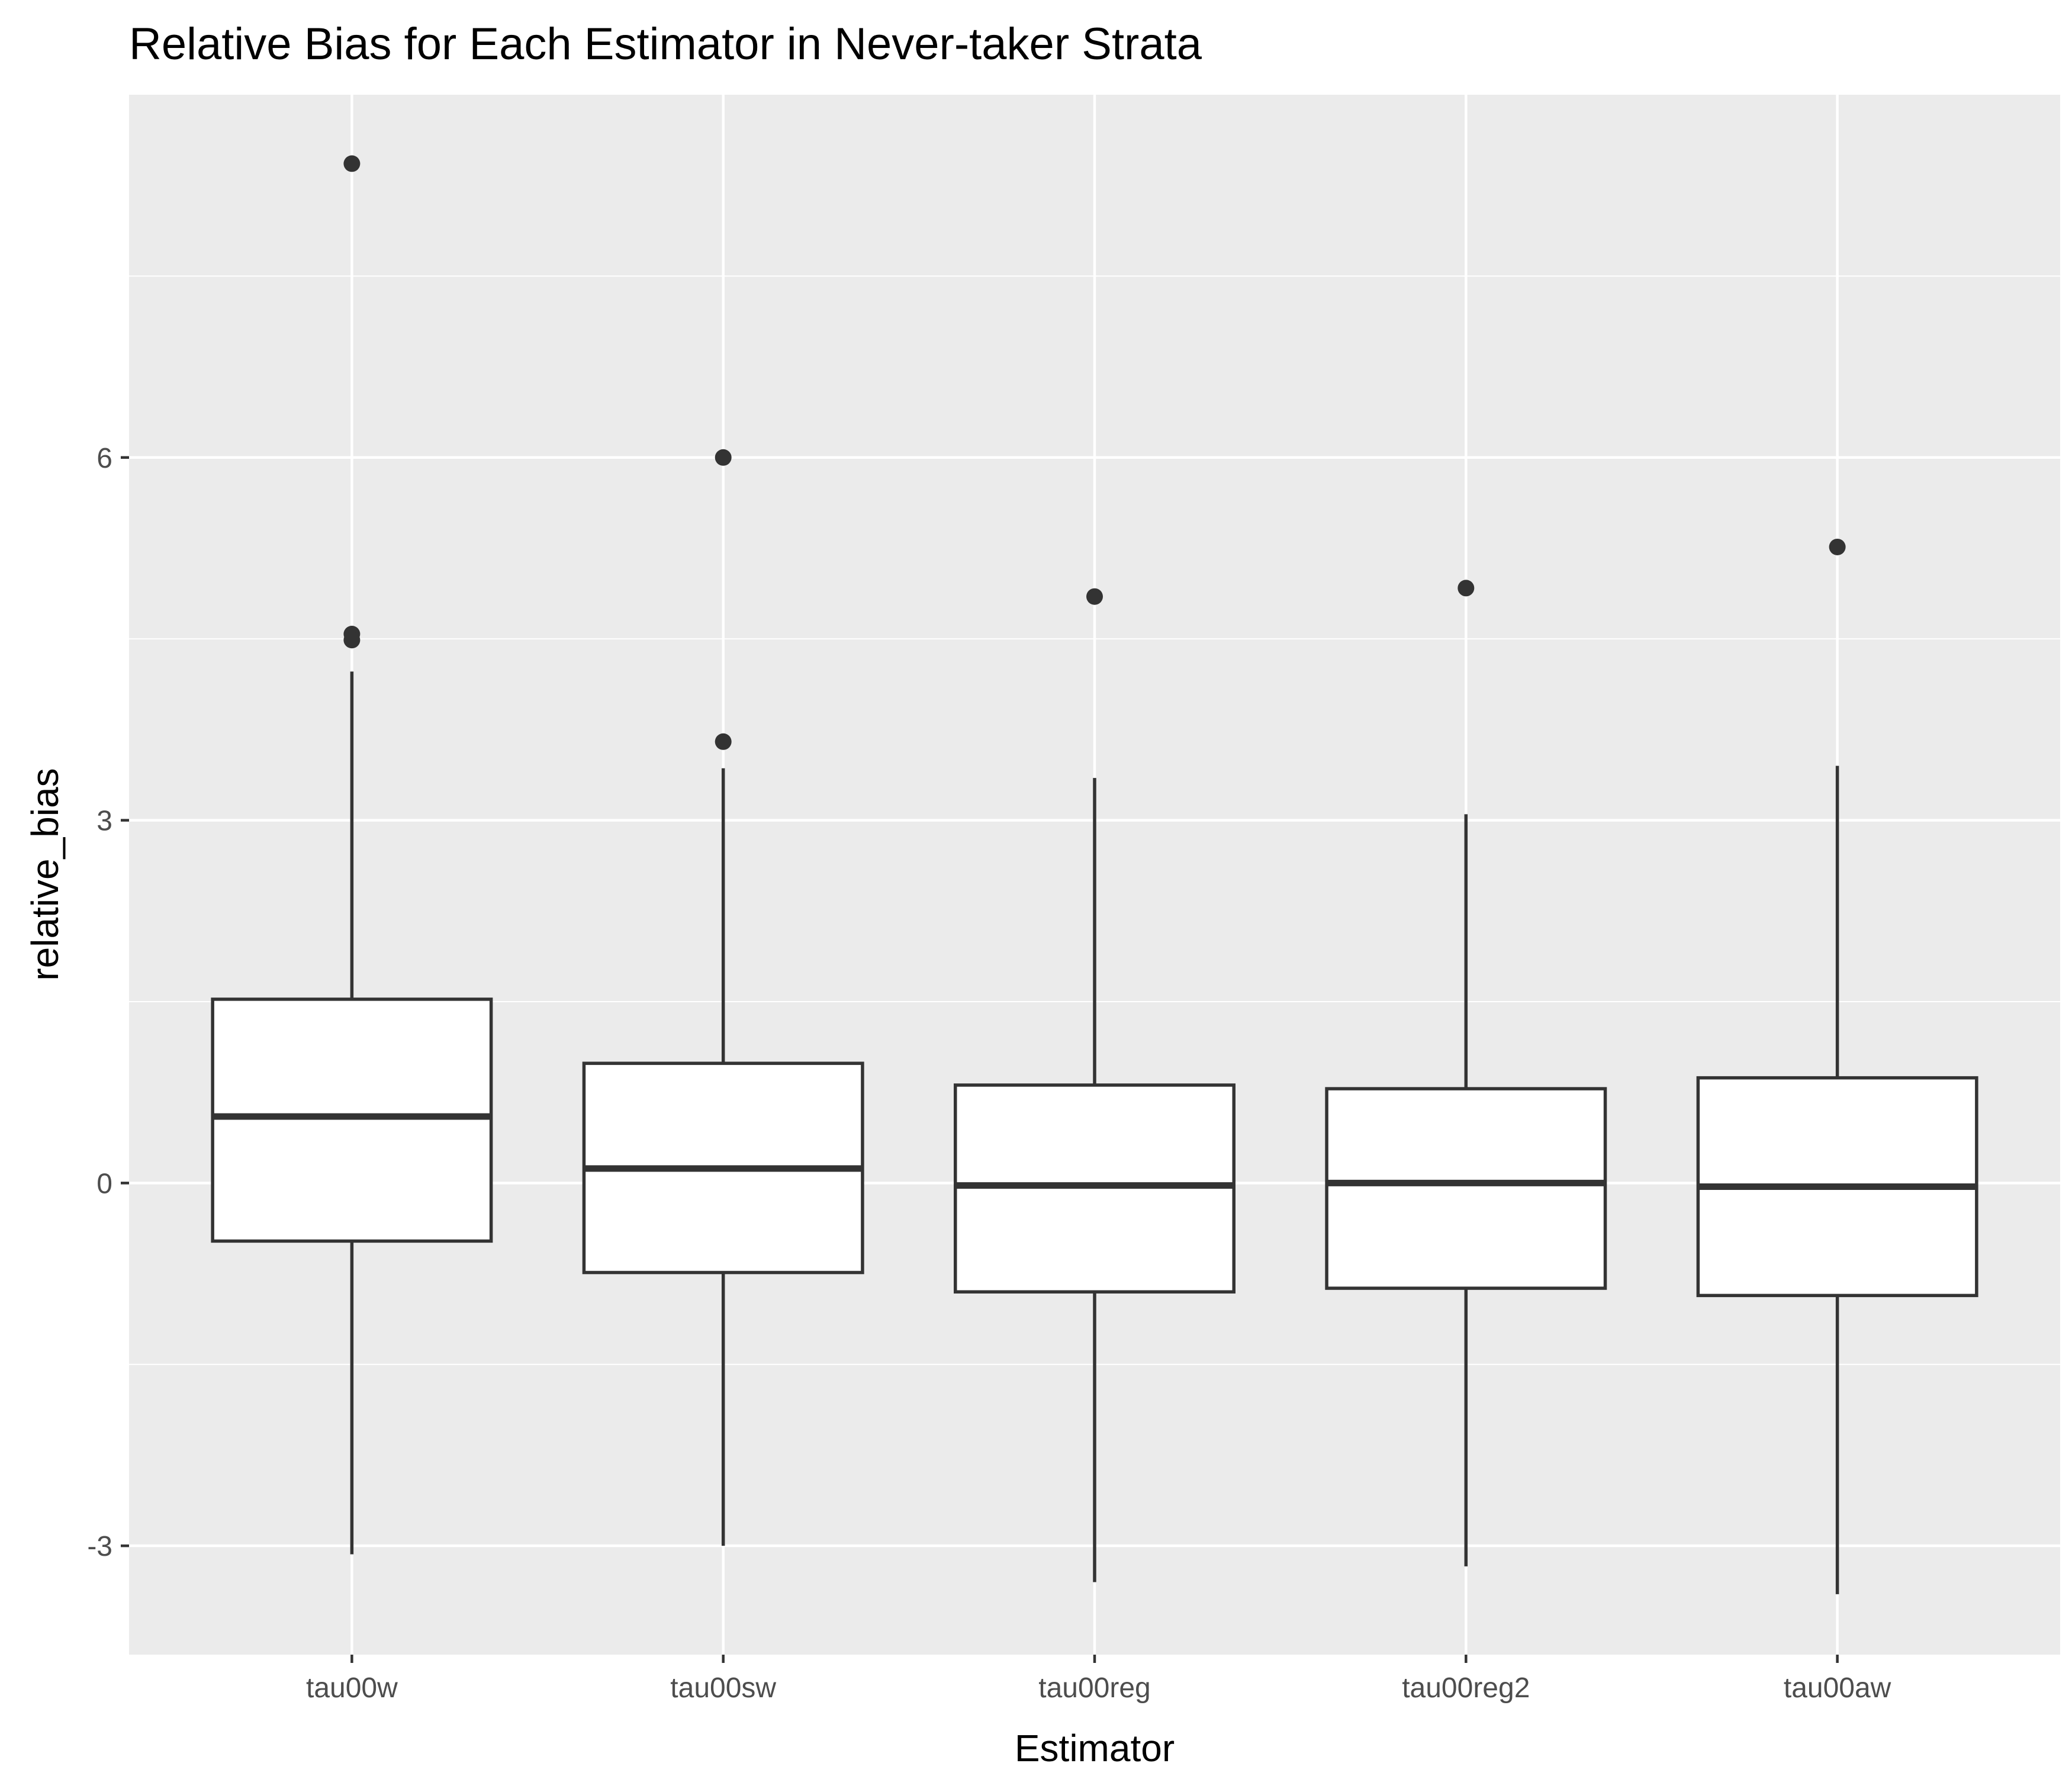 This screenshot has height=1776, width=2072. Describe the element at coordinates (1095, 1085) in the screenshot. I see `box-tau00reg` at that location.